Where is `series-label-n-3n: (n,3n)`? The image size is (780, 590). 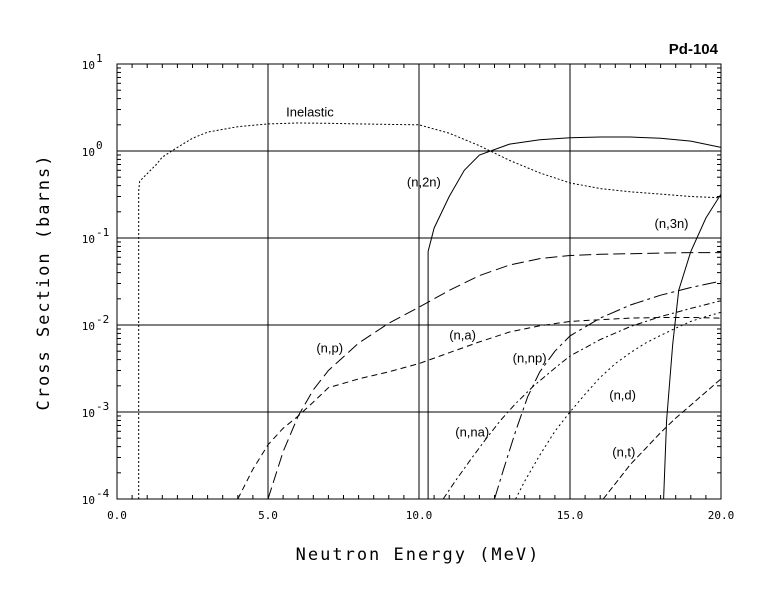
series-label-n-3n: (n,3n) is located at coordinates (672, 223).